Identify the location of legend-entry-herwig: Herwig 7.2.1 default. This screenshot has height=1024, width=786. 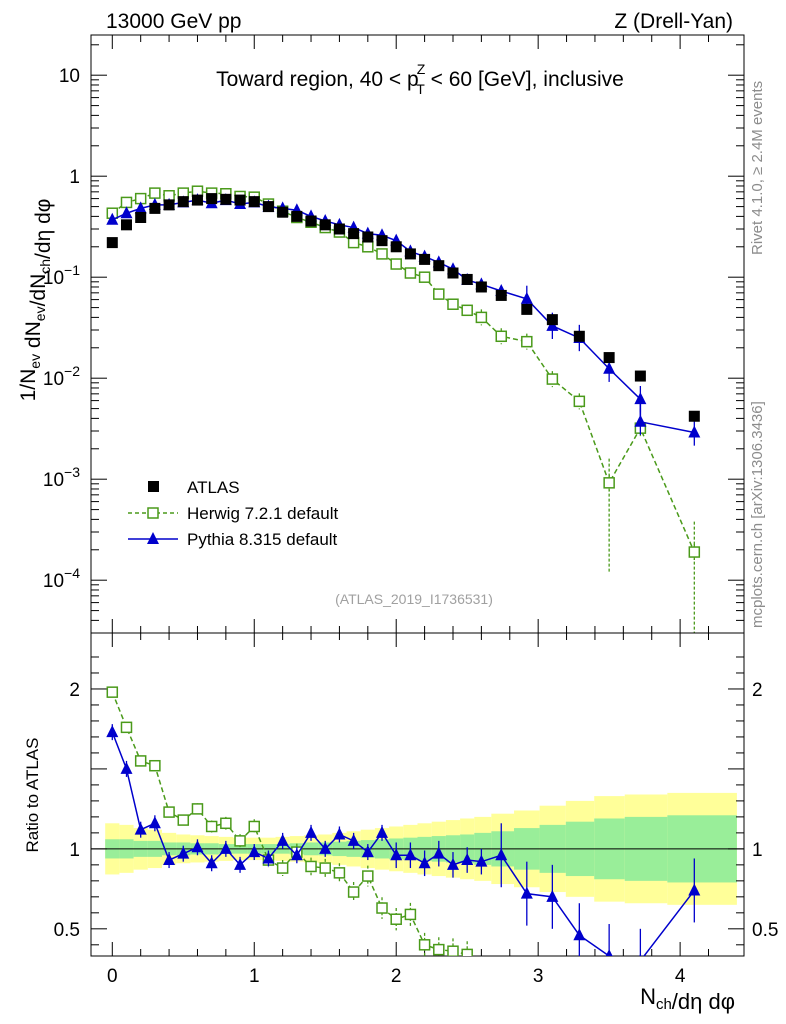
(233, 513).